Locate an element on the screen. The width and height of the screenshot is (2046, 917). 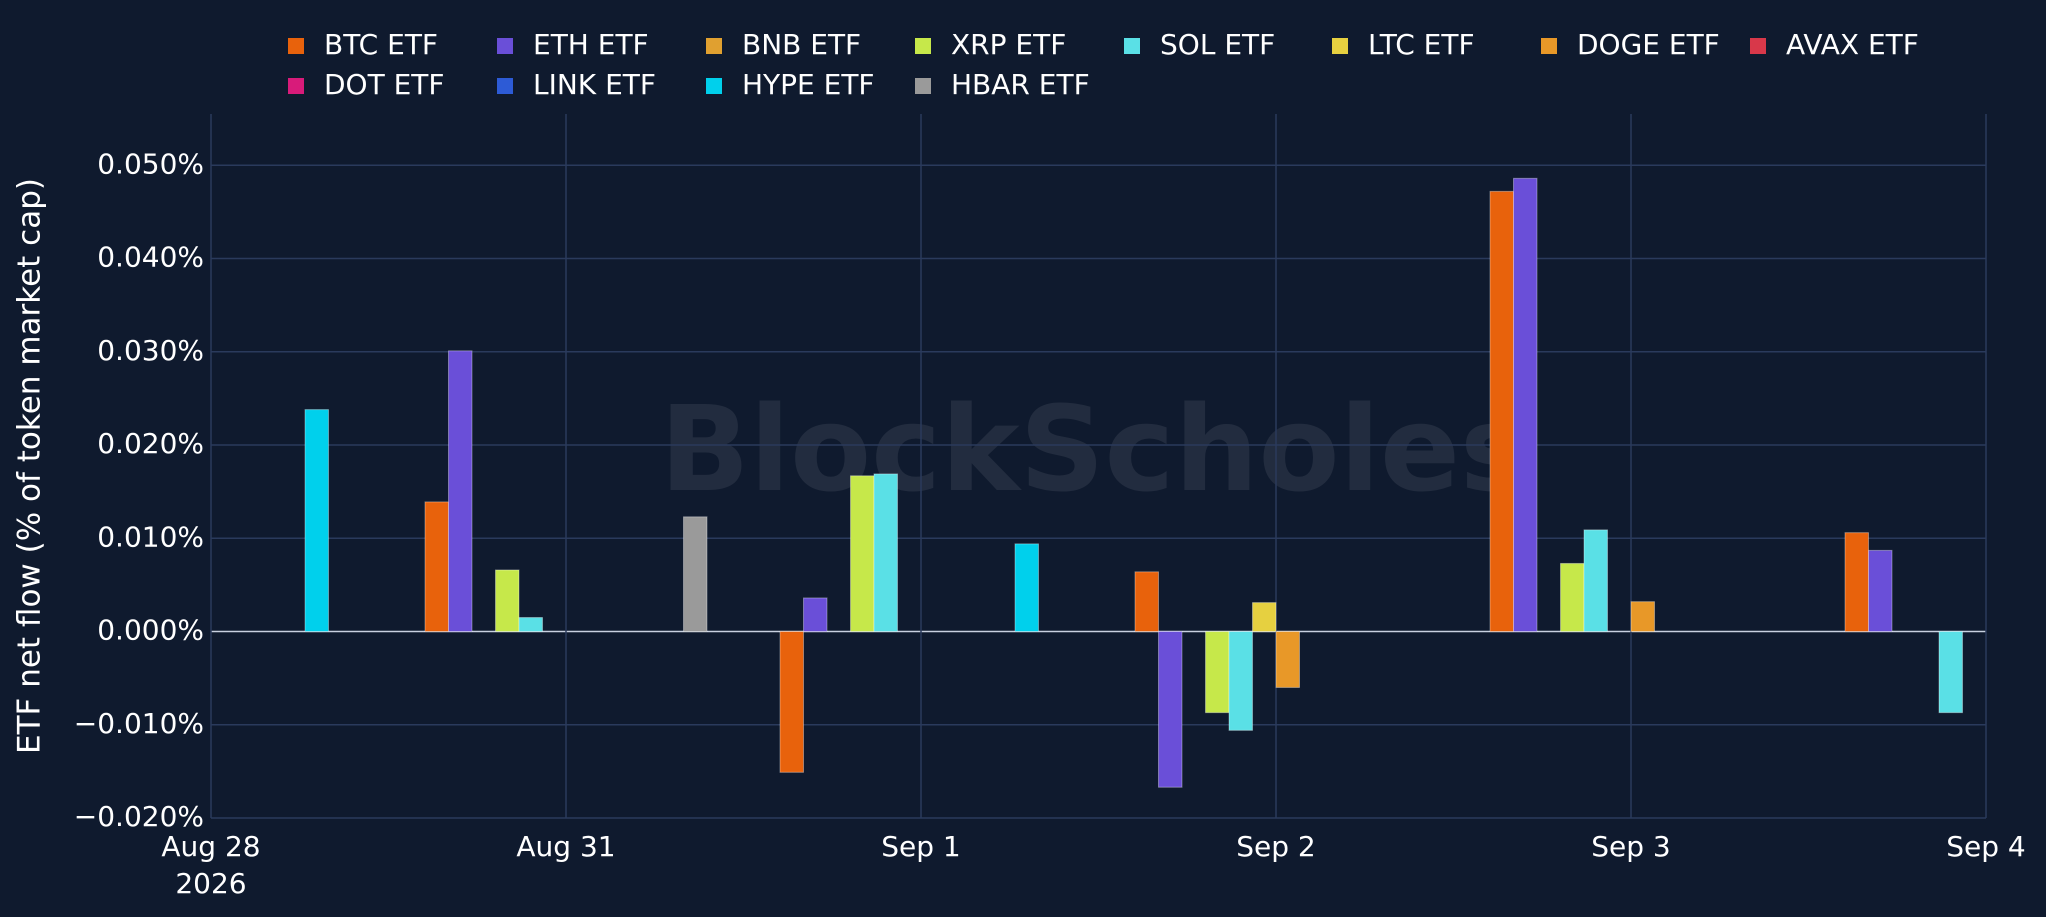
legend-label: ETH ETF is located at coordinates (591, 44).